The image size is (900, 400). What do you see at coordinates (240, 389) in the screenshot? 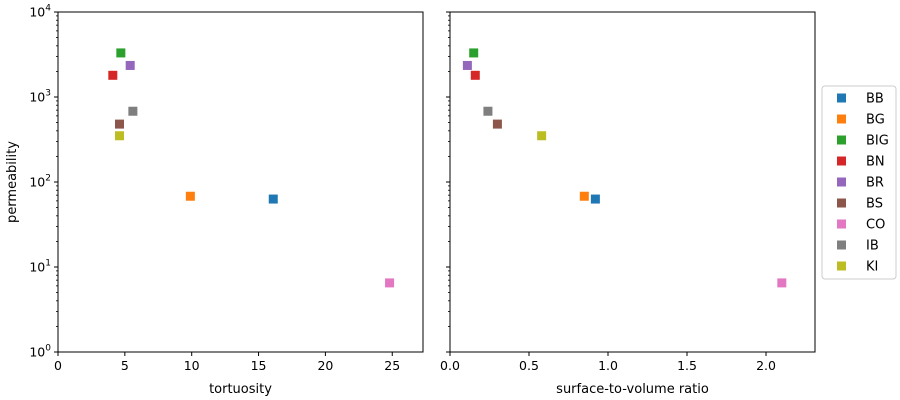
I see `x-axis-label: tortuosity` at bounding box center [240, 389].